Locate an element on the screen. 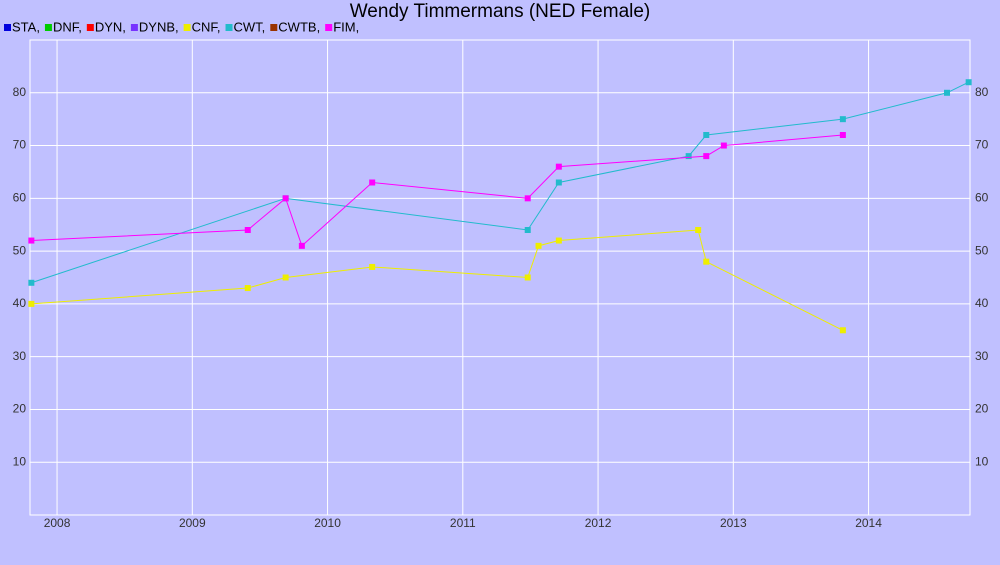 This screenshot has height=565, width=1000. y2-tick-label: 50 is located at coordinates (982, 250).